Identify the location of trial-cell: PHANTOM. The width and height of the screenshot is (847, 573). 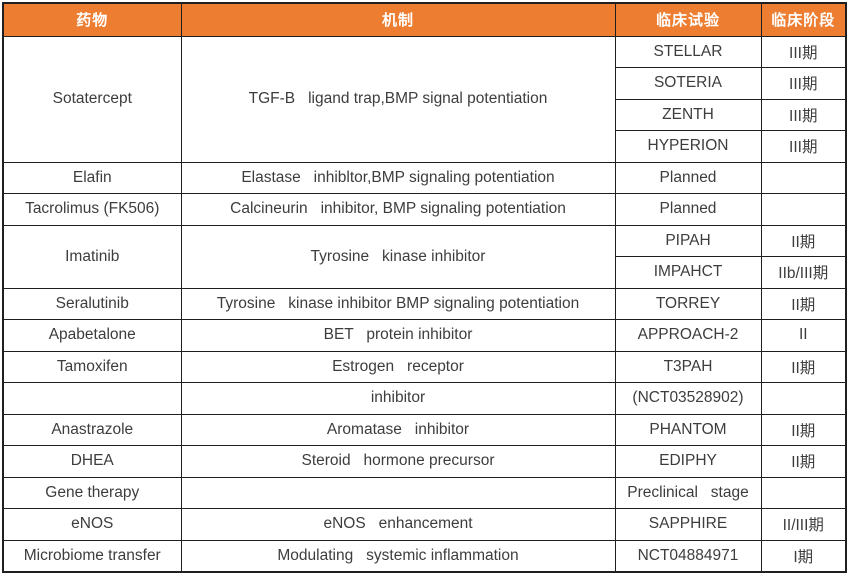
(688, 429).